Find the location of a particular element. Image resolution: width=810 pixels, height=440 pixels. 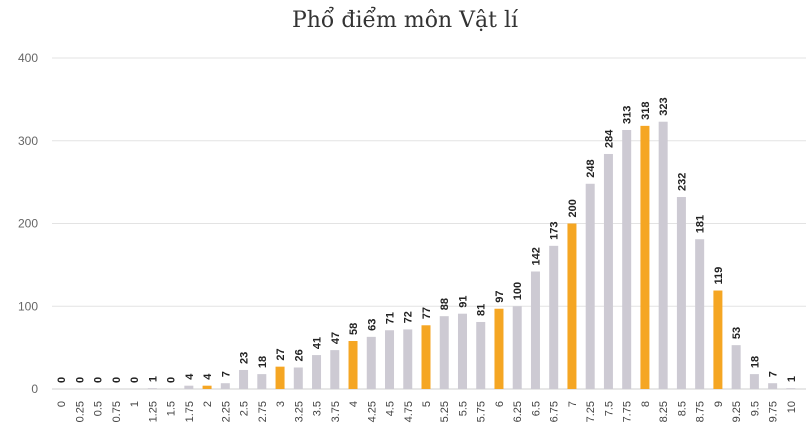

data-label: 53 is located at coordinates (737, 333).